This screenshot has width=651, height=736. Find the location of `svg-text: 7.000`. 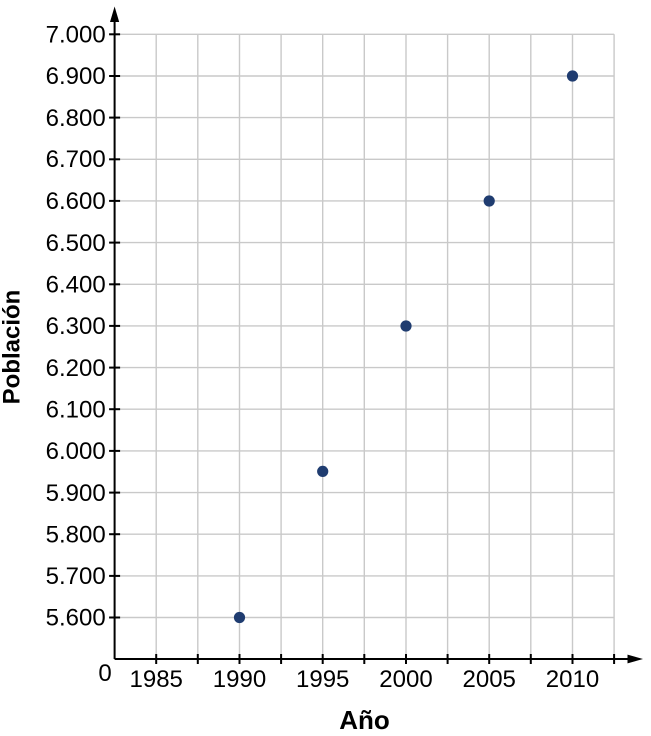

svg-text: 7.000 is located at coordinates (76, 35).